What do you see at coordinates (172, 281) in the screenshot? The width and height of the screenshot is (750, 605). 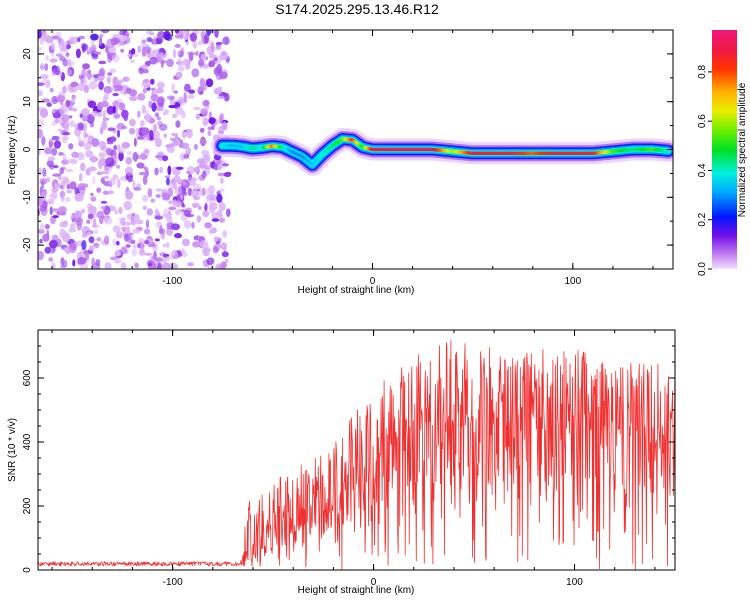 I see `spectrogram-xtick-label: -100` at bounding box center [172, 281].